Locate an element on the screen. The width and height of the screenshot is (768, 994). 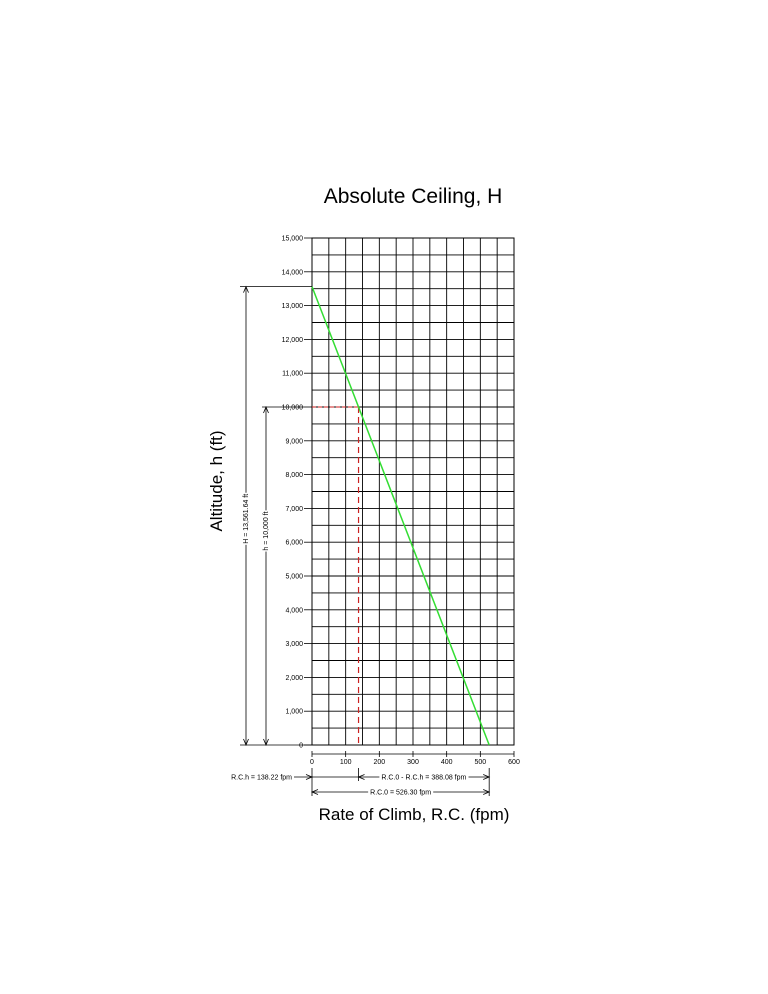
x-tick-label: 300 is located at coordinates (413, 762).